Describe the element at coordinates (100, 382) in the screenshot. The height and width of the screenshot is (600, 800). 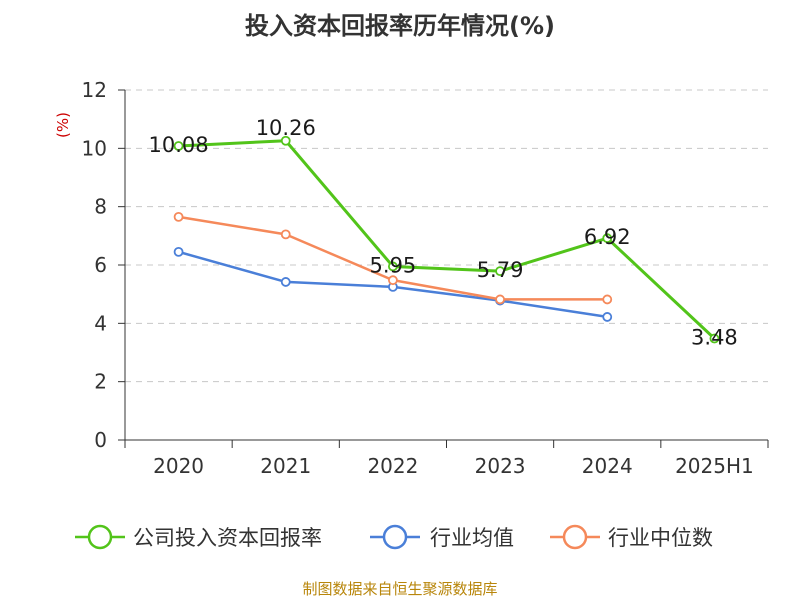
I see `y-tick-label: 2` at that location.